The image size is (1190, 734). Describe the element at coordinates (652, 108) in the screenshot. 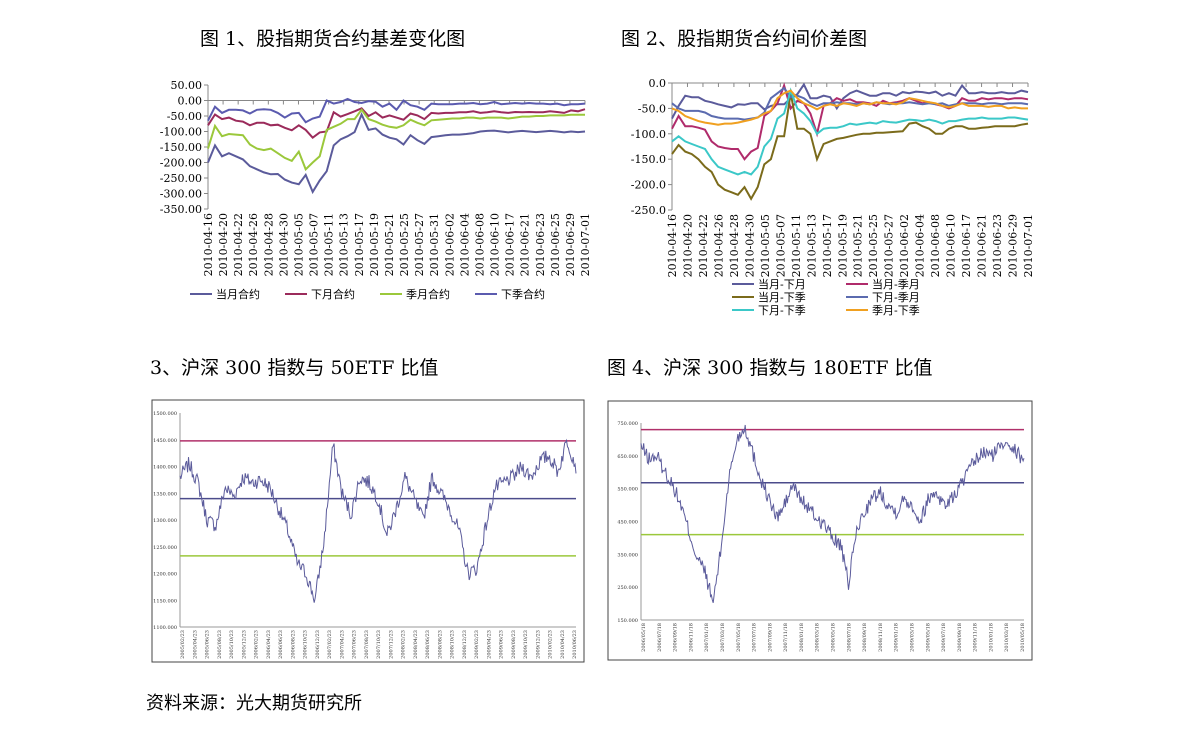

I see `c2-ytick-label: -50.0` at that location.